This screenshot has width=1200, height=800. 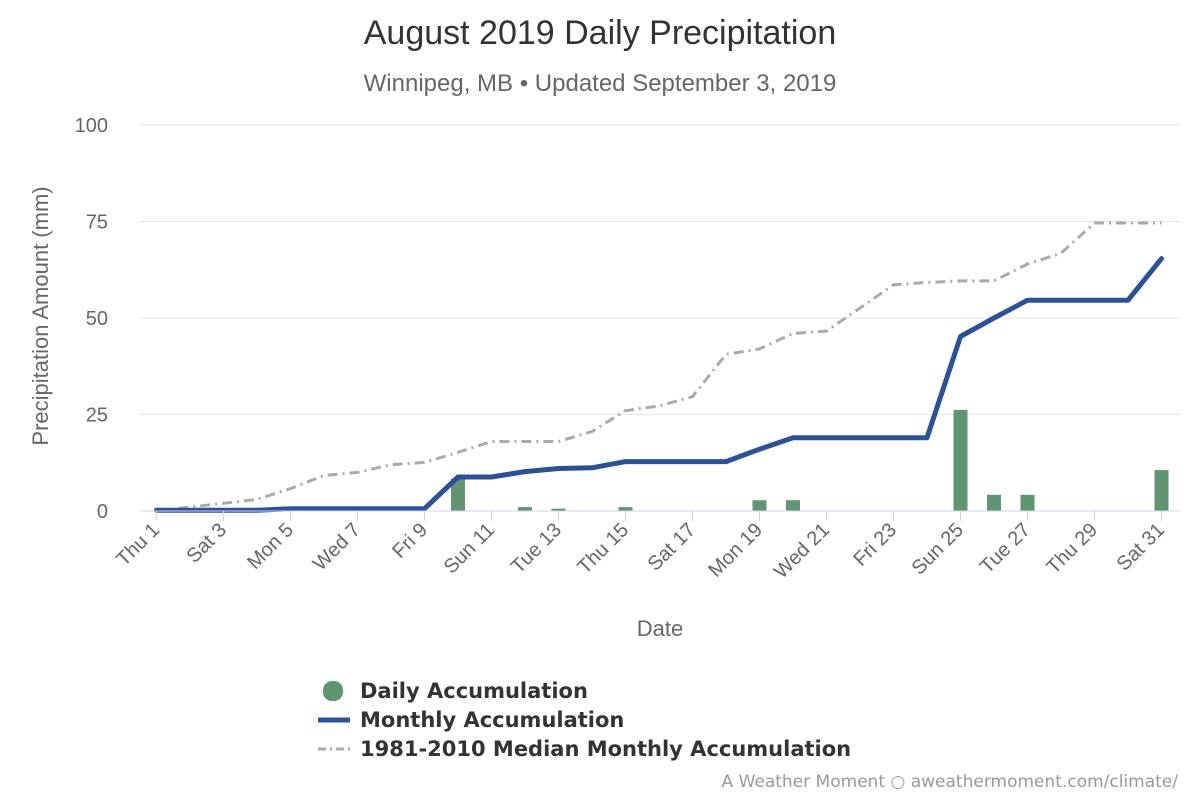 I want to click on y-tick-labels: 0 25 50 75 100, so click(x=91, y=319).